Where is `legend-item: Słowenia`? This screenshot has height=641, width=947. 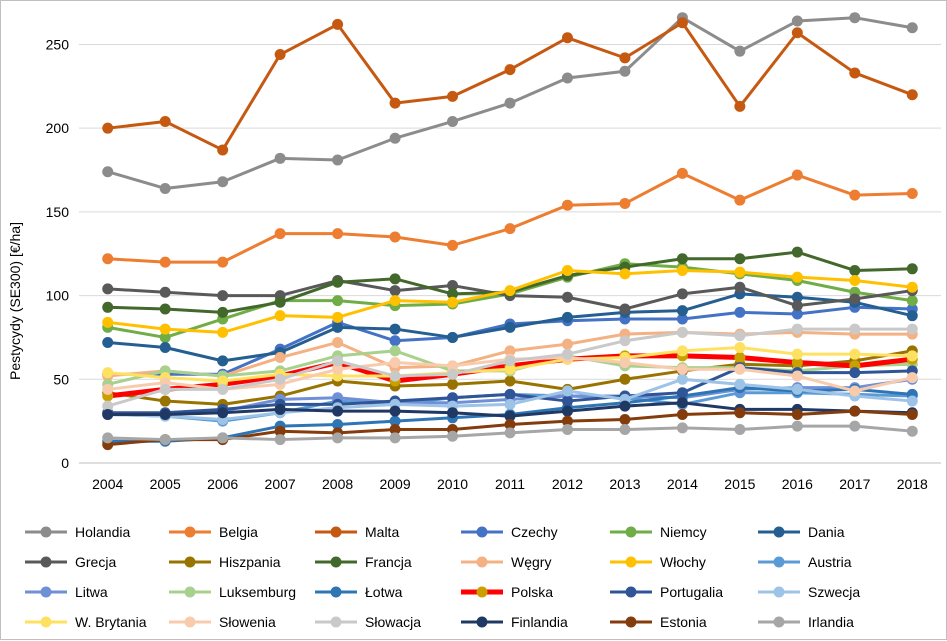
legend-item: Słowenia is located at coordinates (222, 622).